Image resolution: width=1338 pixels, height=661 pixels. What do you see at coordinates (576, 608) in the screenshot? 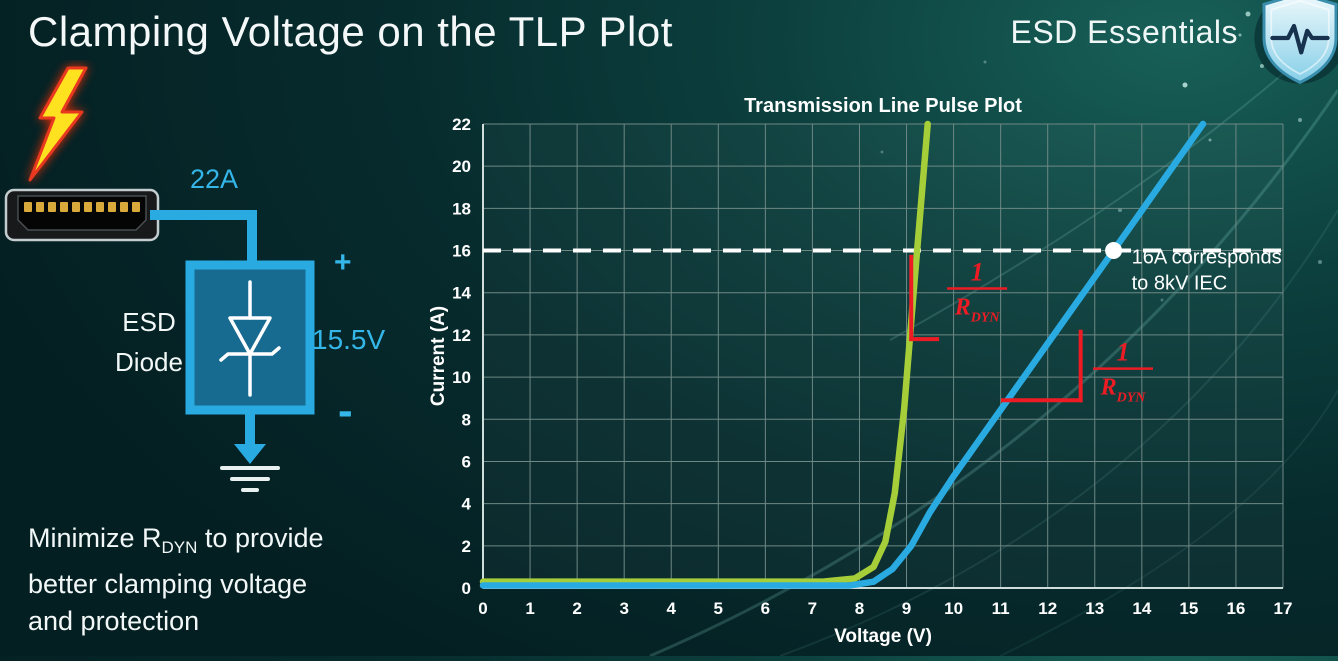
I see `x-tick-label: 2` at bounding box center [576, 608].